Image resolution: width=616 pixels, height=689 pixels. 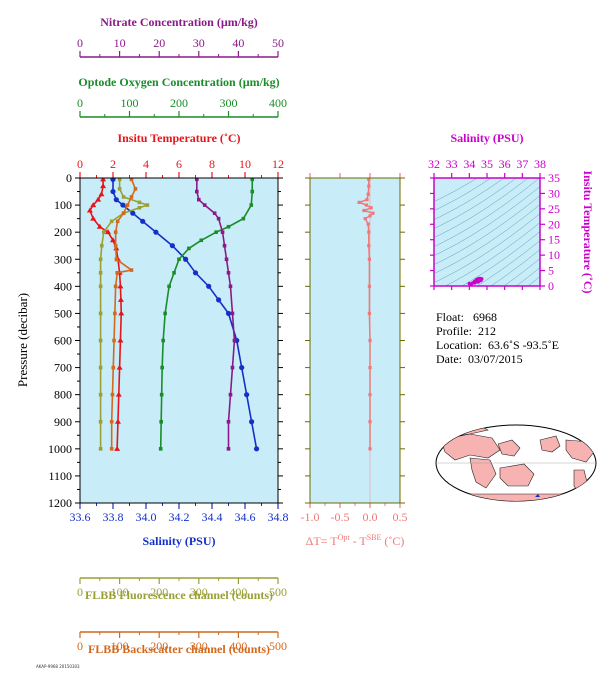 I want to click on delta-plot-frame, so click(x=355, y=340).